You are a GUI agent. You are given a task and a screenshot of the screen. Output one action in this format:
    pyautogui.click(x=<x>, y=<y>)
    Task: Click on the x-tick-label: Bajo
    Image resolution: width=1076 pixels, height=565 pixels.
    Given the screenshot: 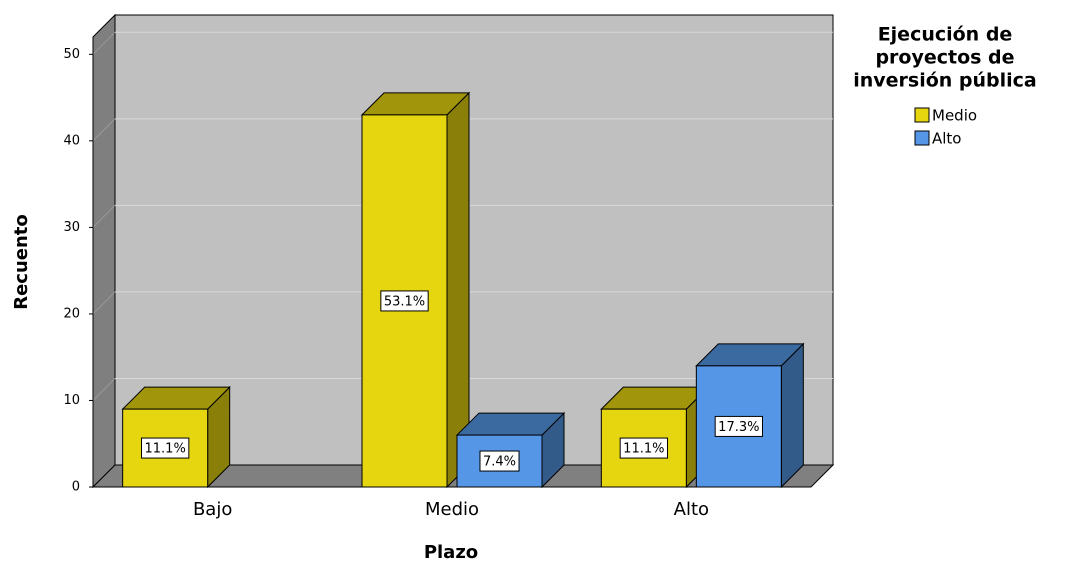 What is the action you would take?
    pyautogui.click(x=212, y=509)
    